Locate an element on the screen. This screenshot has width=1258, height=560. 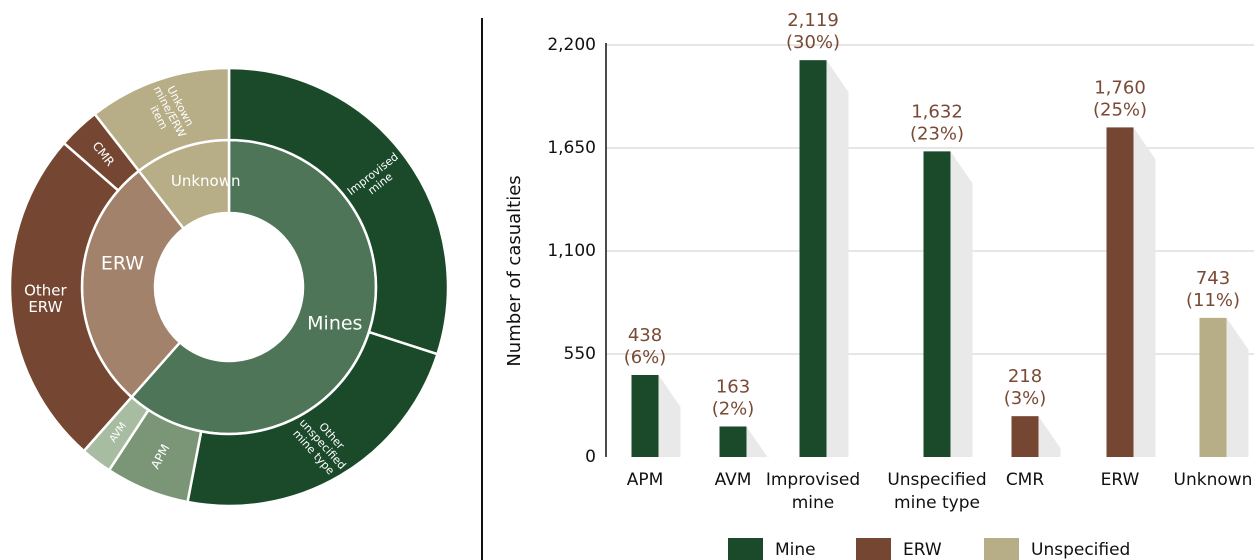
x-tick-label: APM is located at coordinates (645, 480).